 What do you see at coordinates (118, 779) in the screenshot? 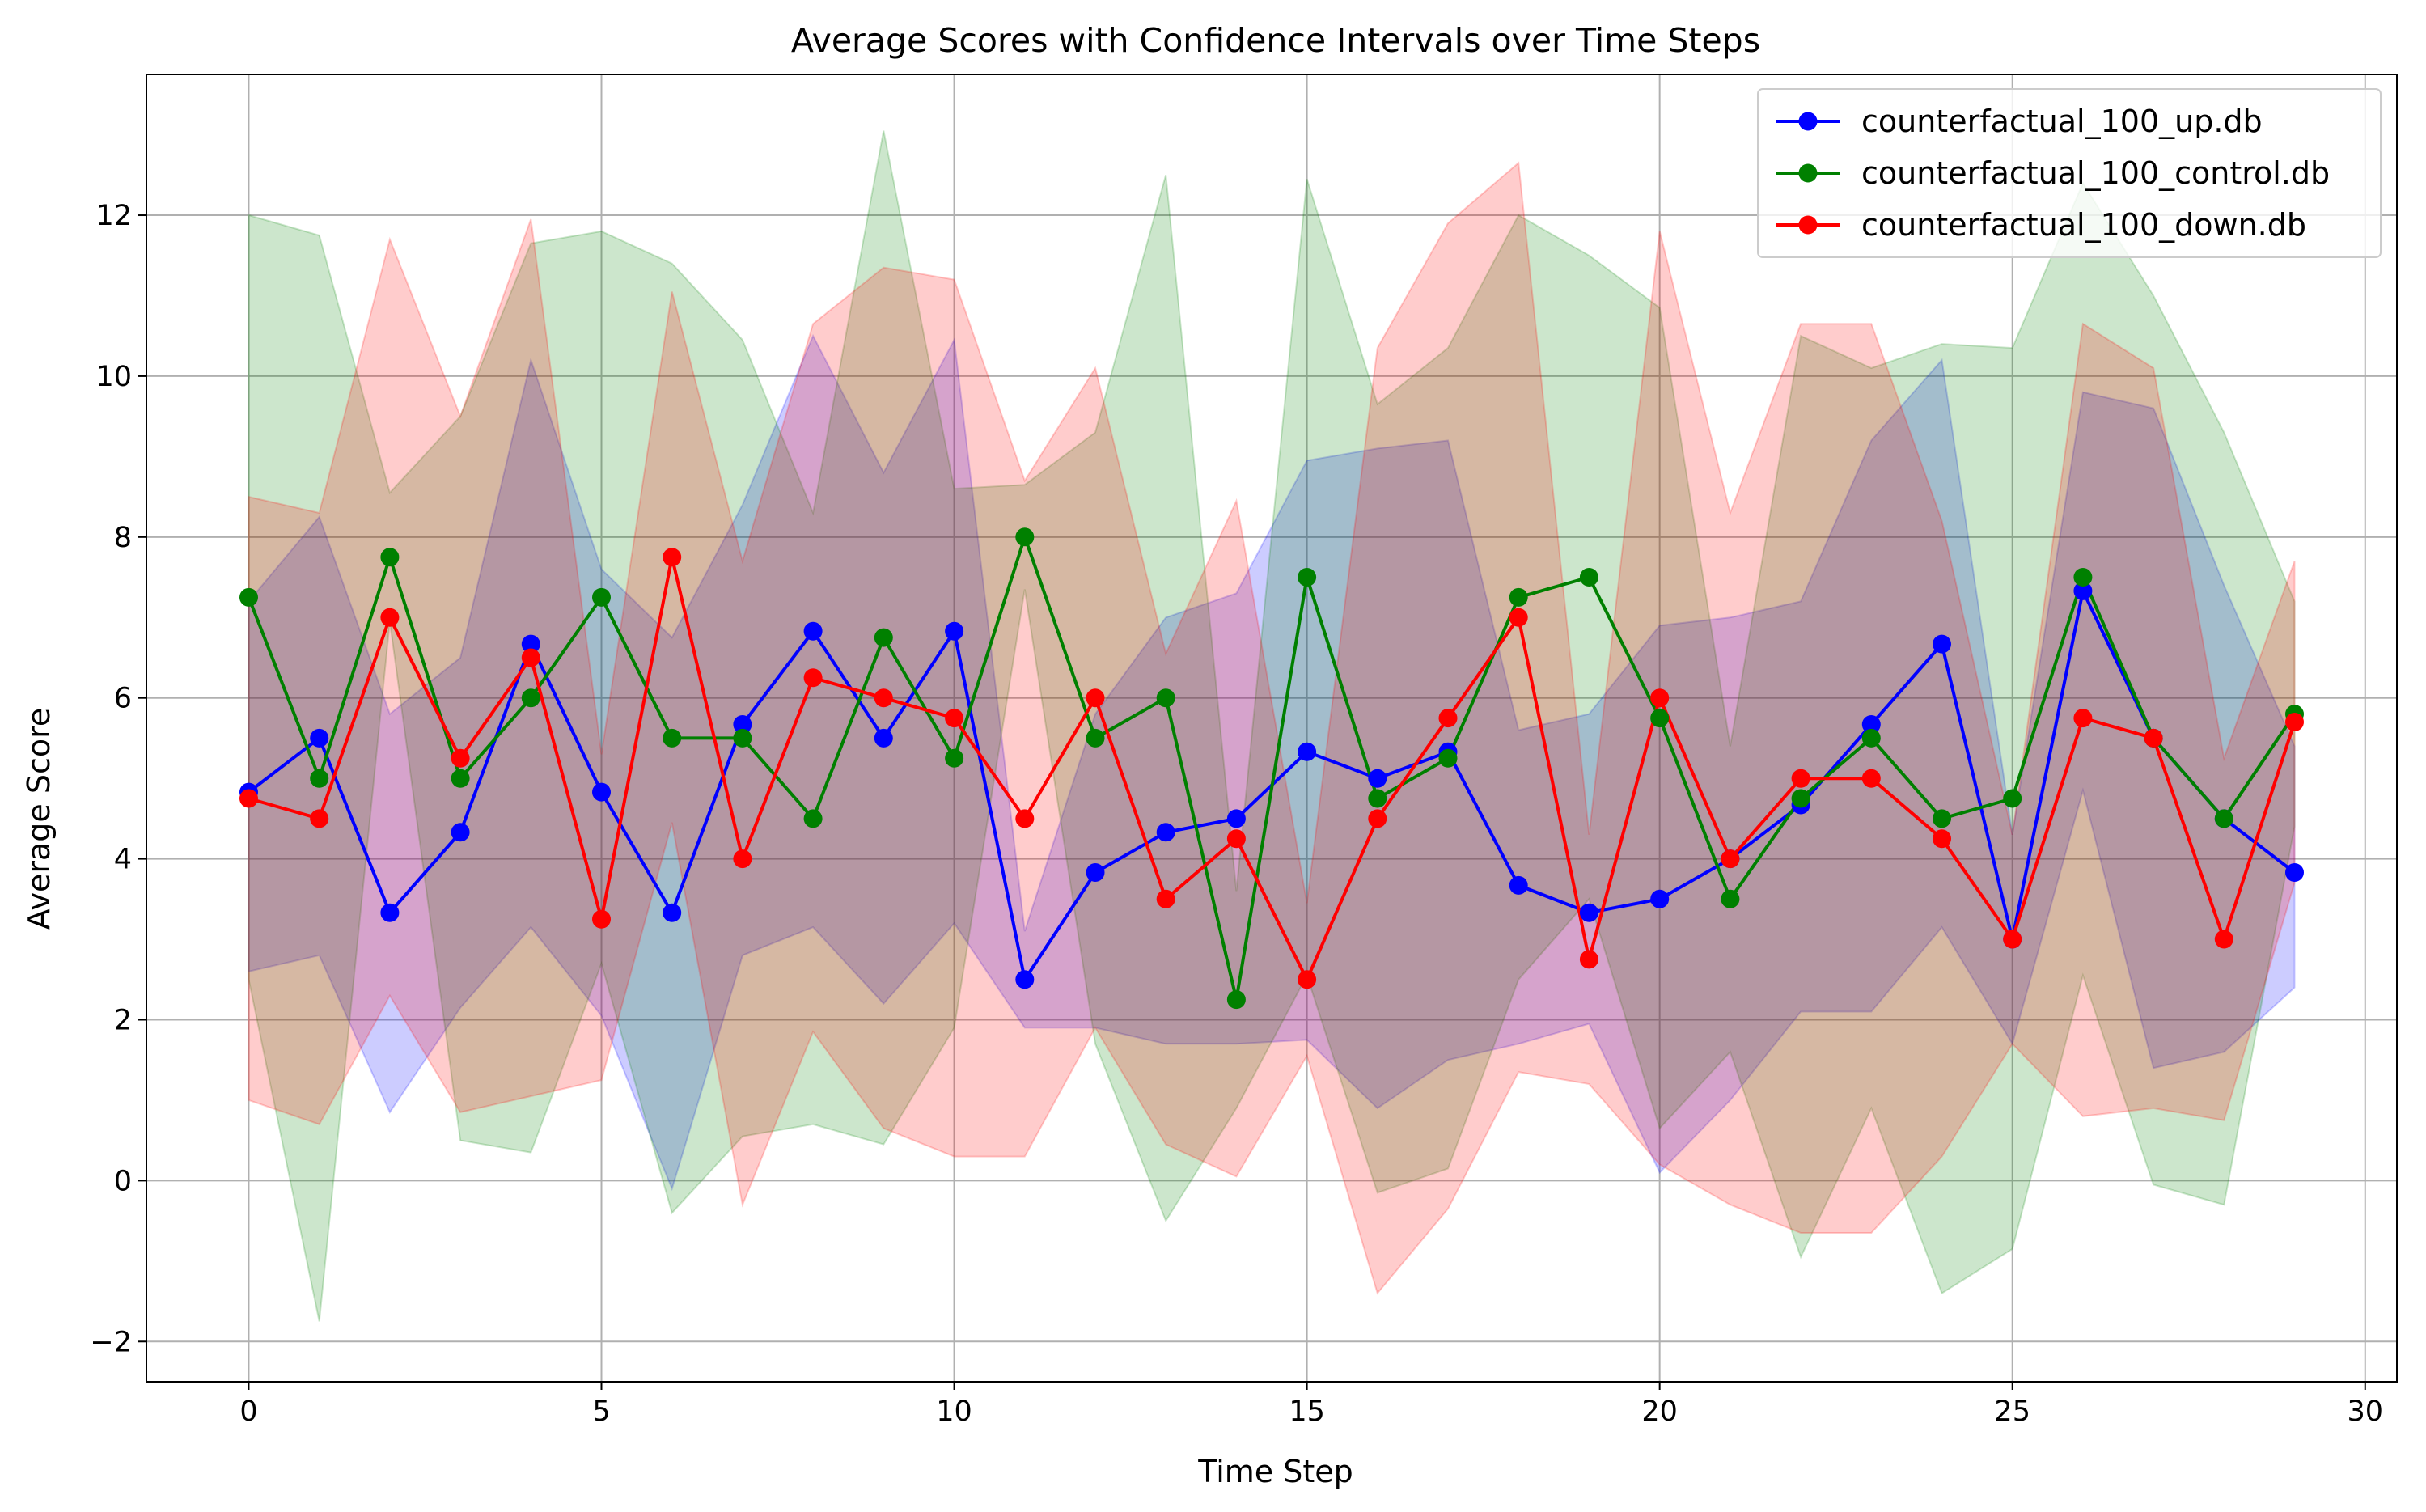
I see `y-axis-ticks: −2 0 2 4 6 8 10 12` at bounding box center [118, 779].